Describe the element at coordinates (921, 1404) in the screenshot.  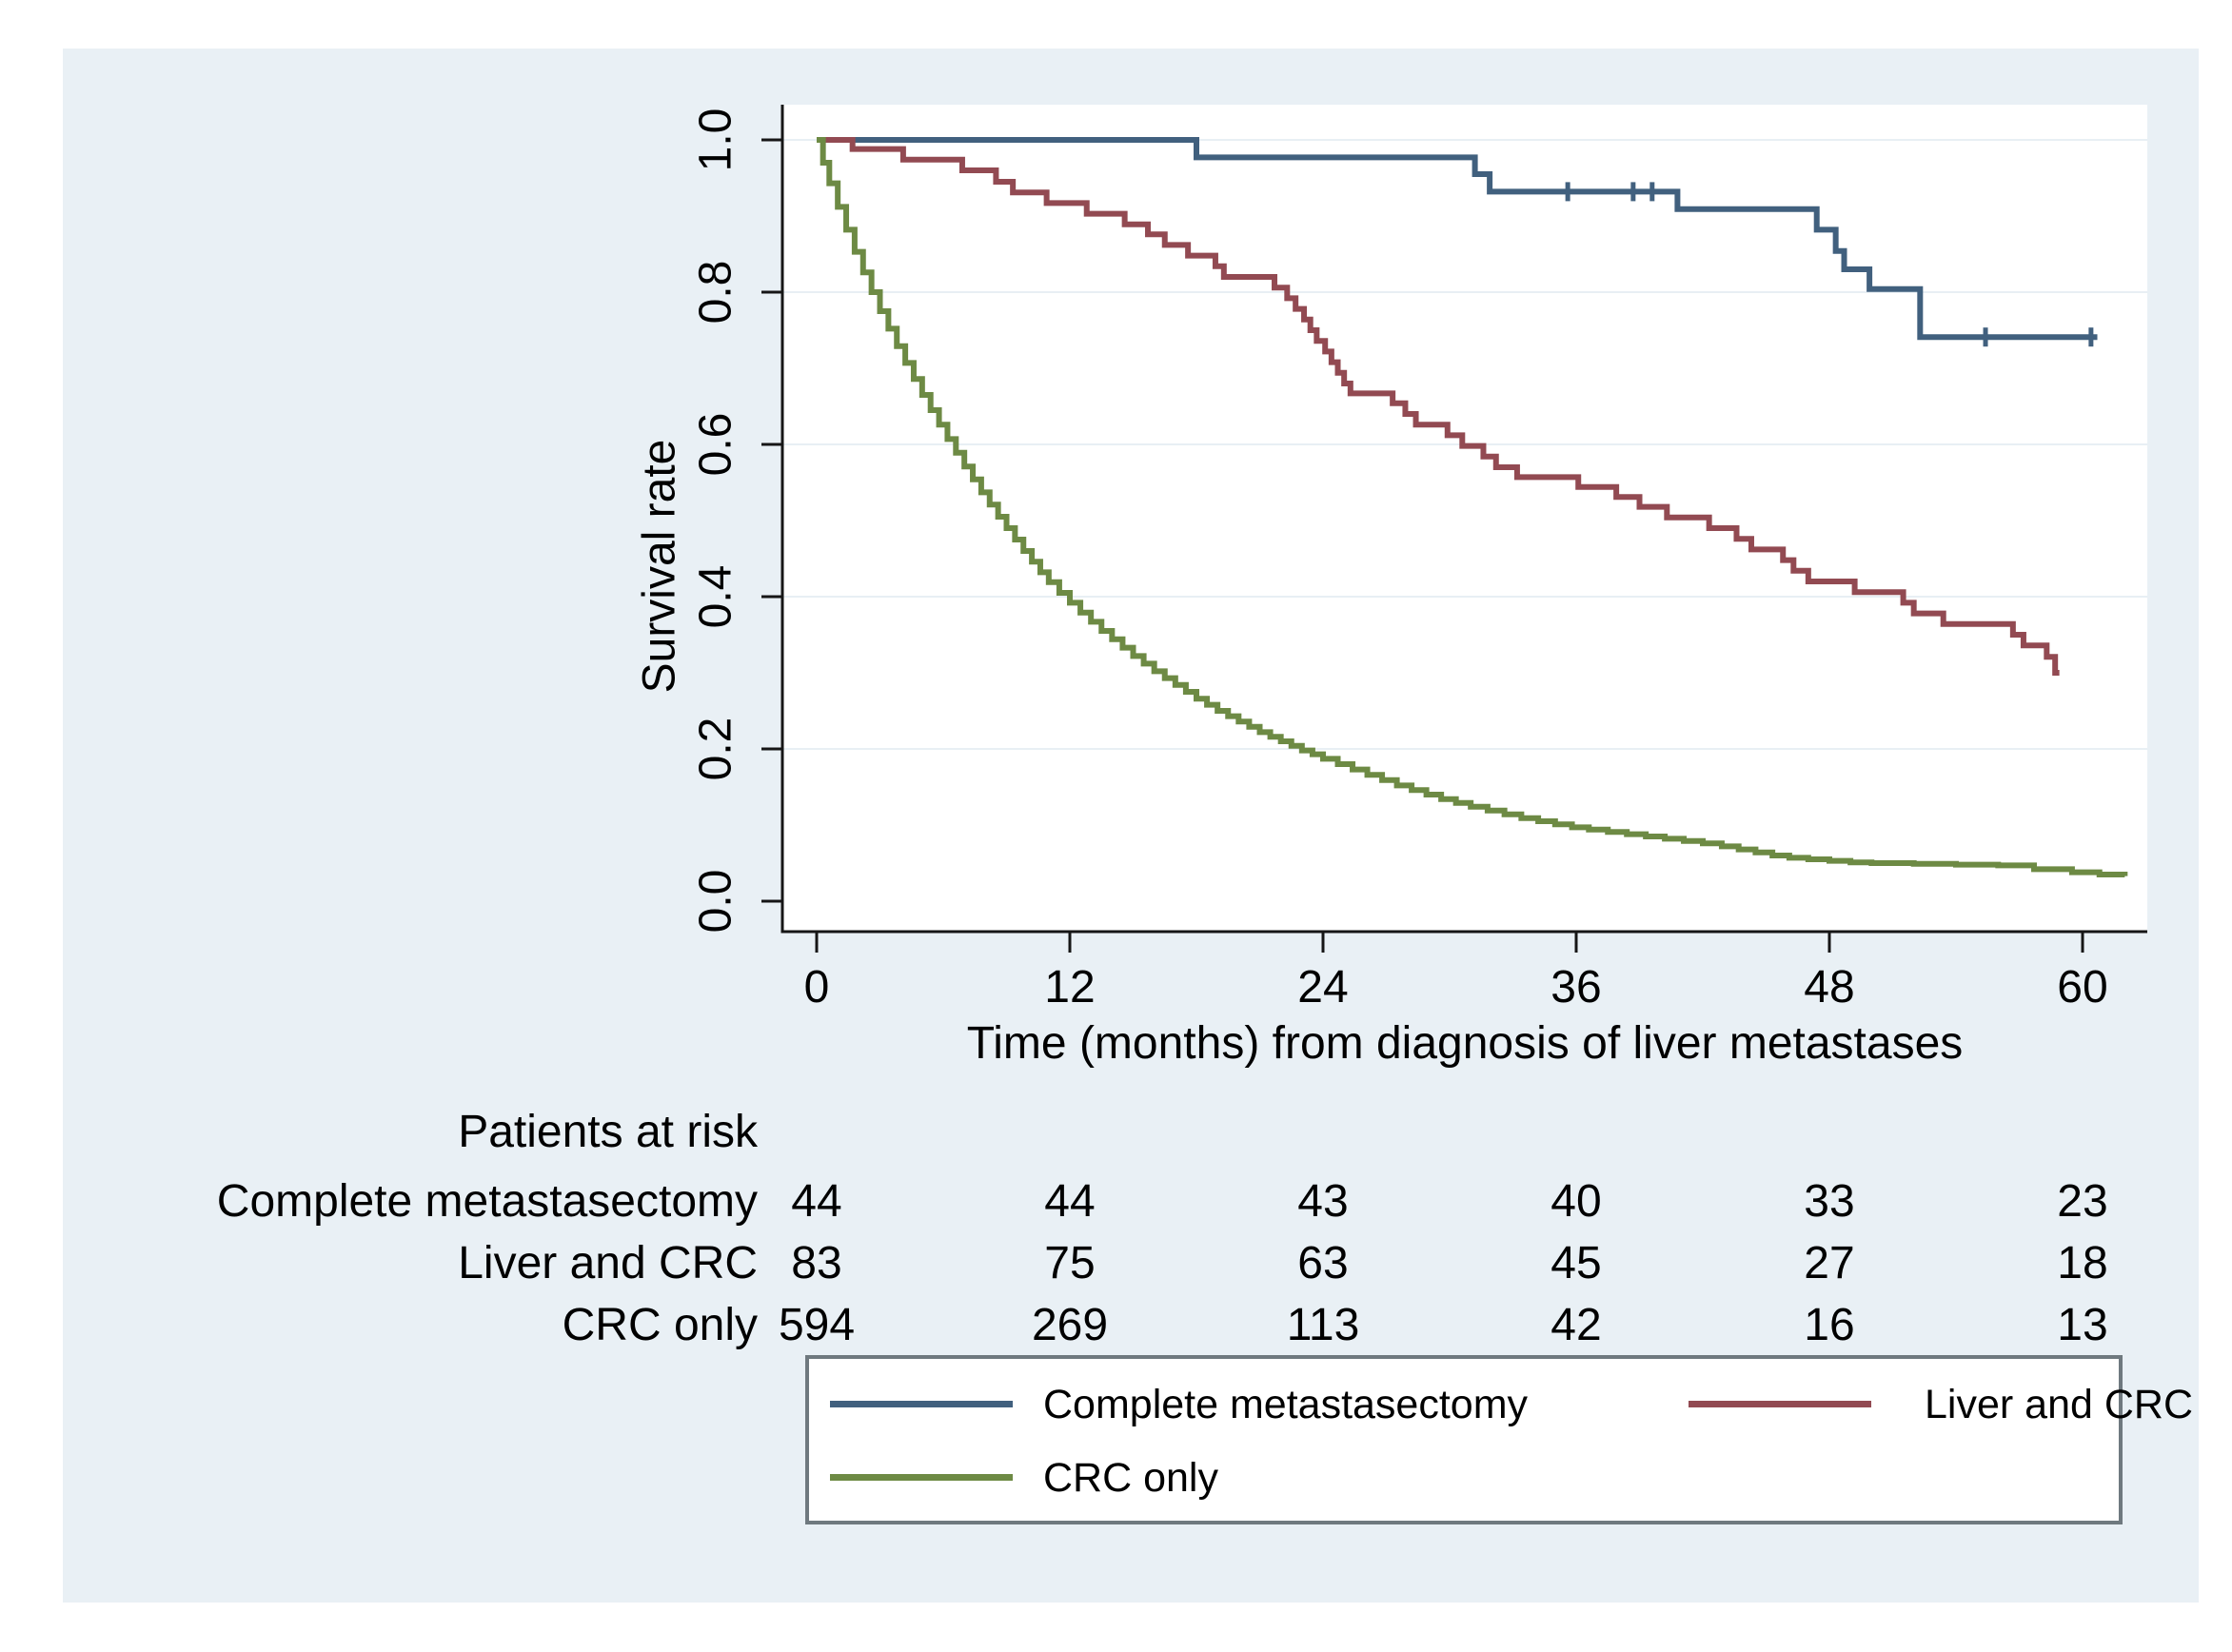
I see `legend-swatch-complete-metastasectomy` at that location.